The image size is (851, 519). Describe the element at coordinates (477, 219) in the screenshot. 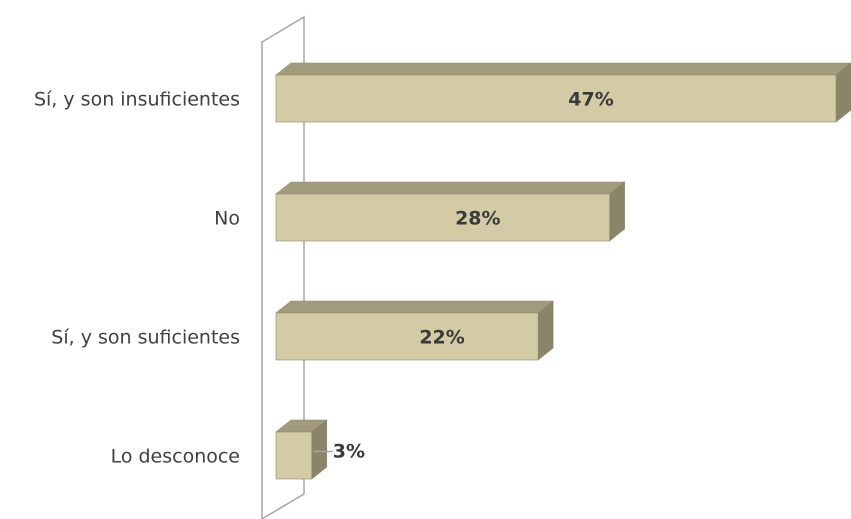

I see `data-label: 28%` at that location.